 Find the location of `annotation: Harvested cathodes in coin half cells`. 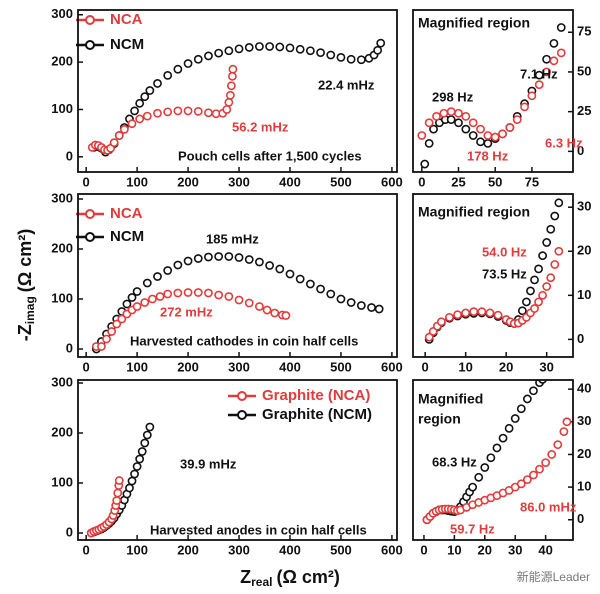

annotation: Harvested cathodes in coin half cells is located at coordinates (244, 340).